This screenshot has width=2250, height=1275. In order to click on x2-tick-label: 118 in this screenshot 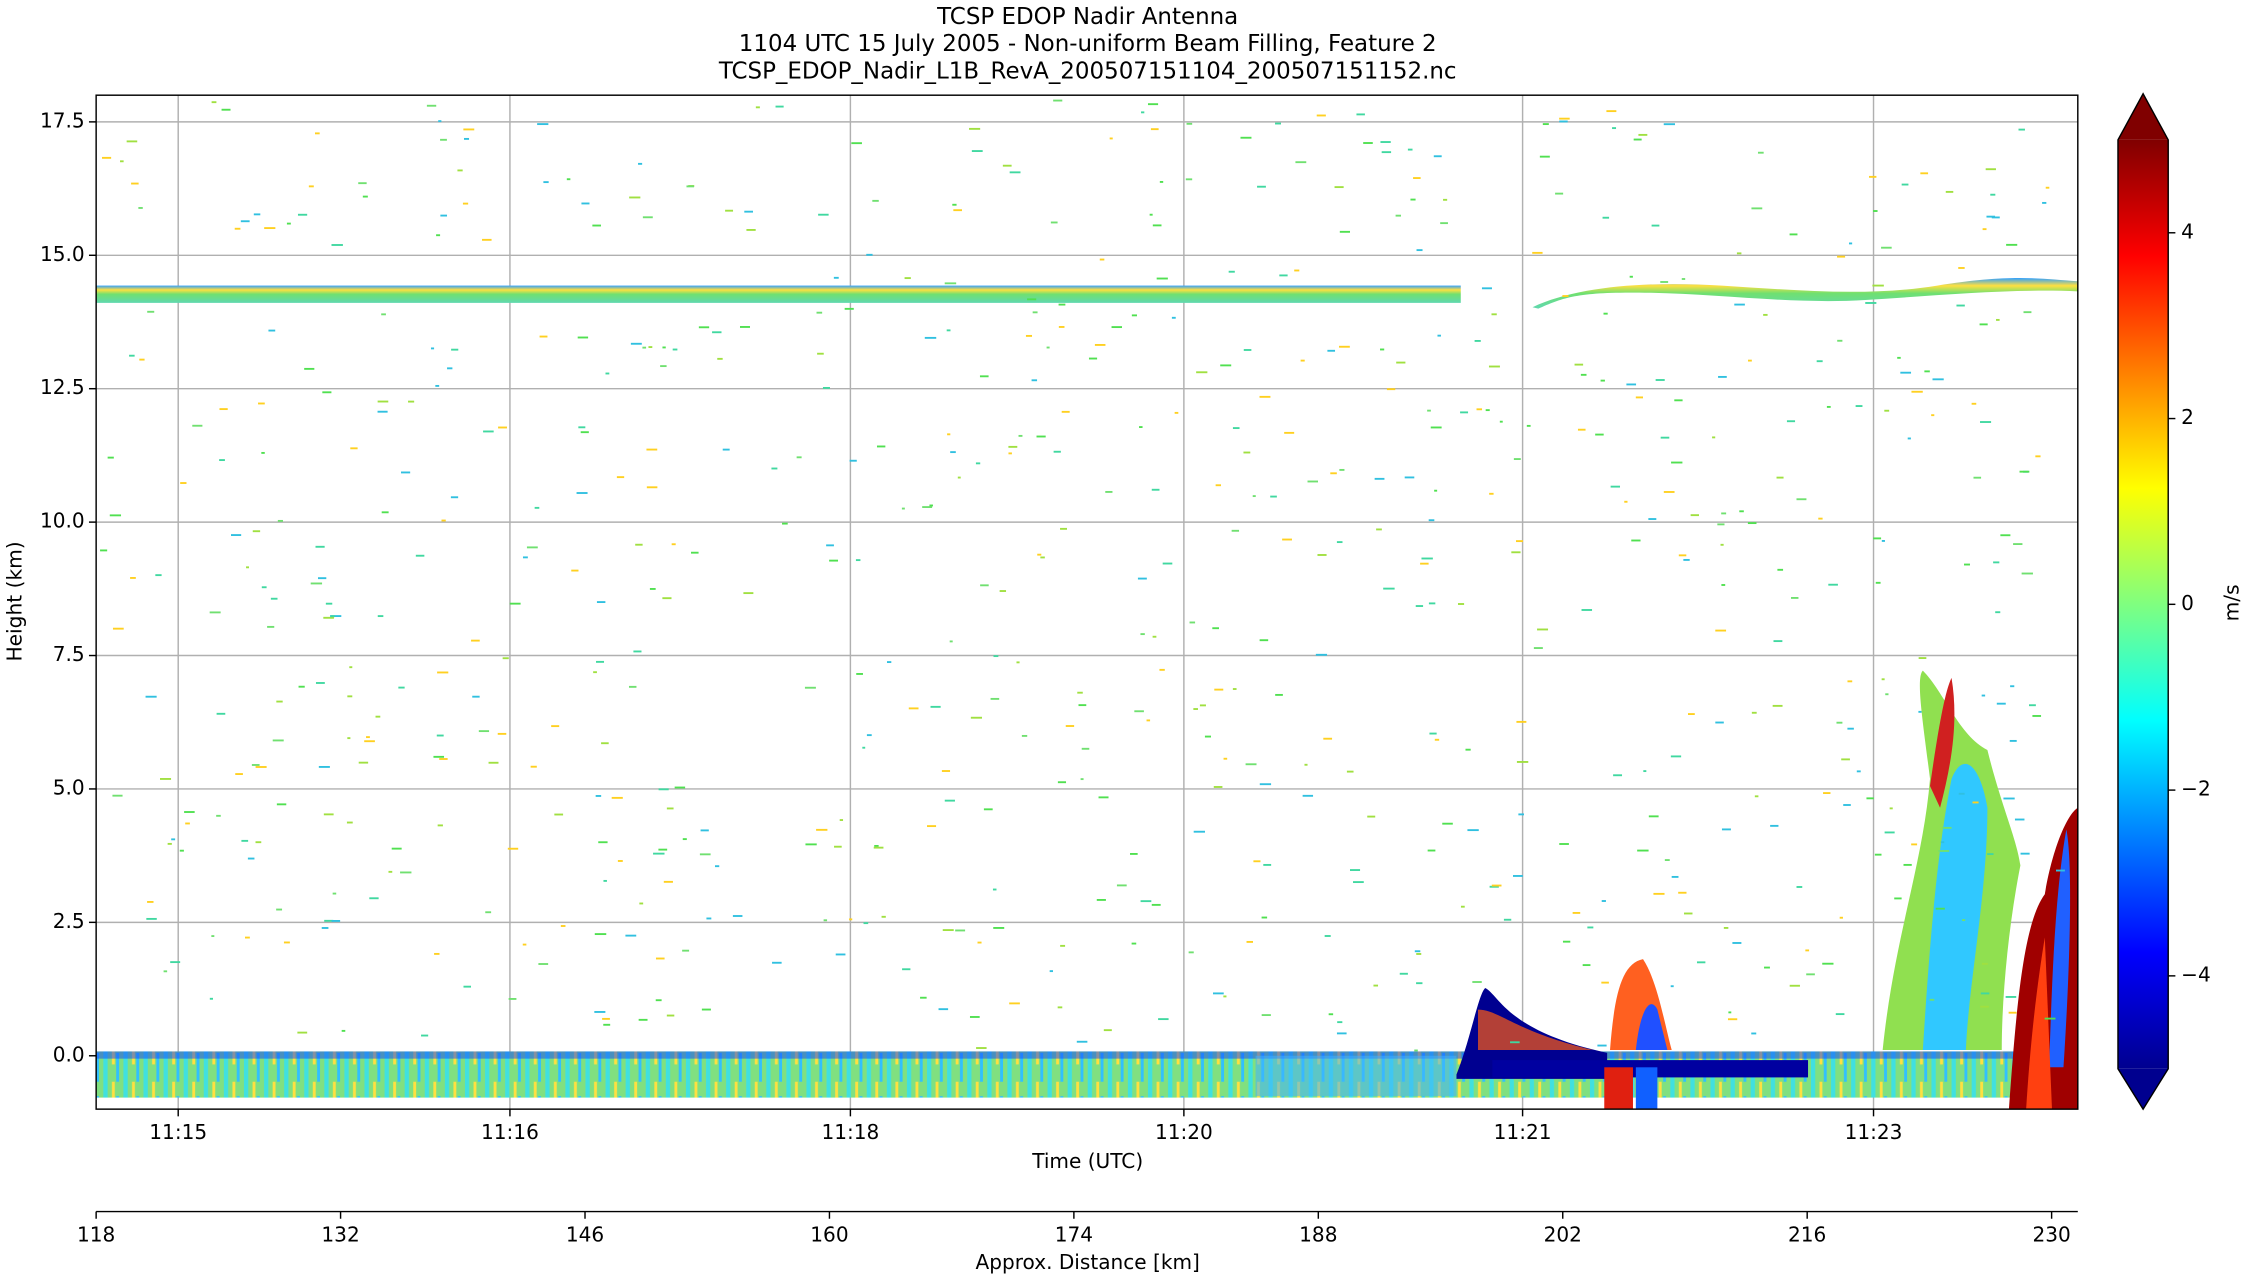, I will do `click(96, 1235)`.